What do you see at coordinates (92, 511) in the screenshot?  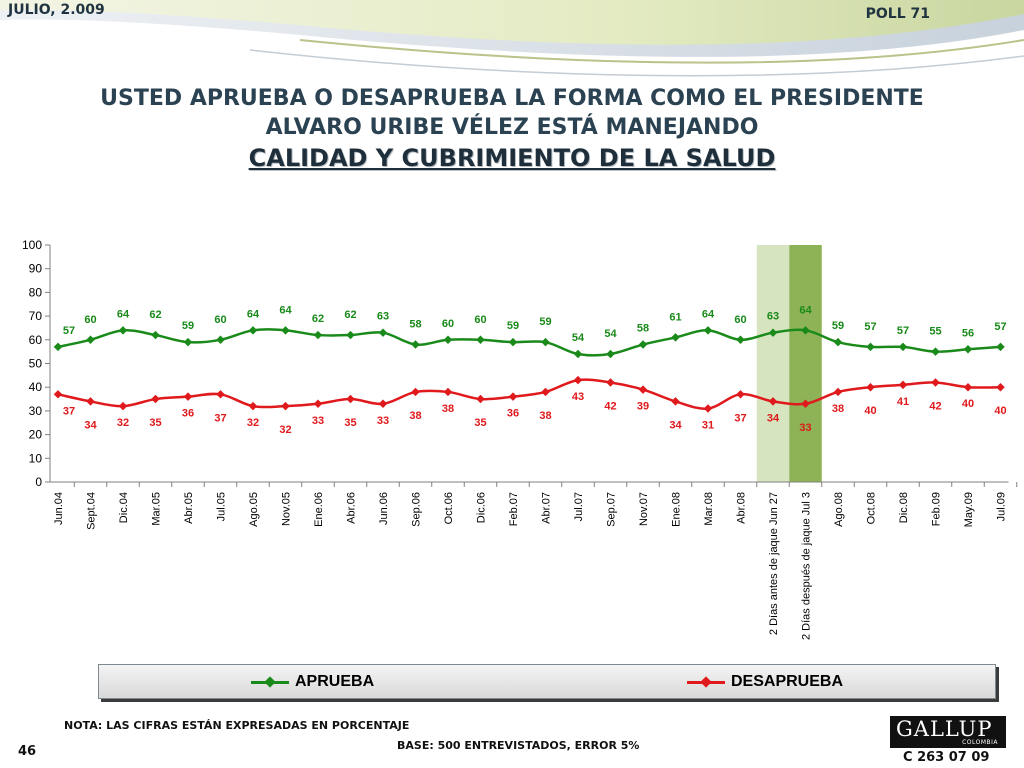 I see `x-tick-label: Sept.04` at bounding box center [92, 511].